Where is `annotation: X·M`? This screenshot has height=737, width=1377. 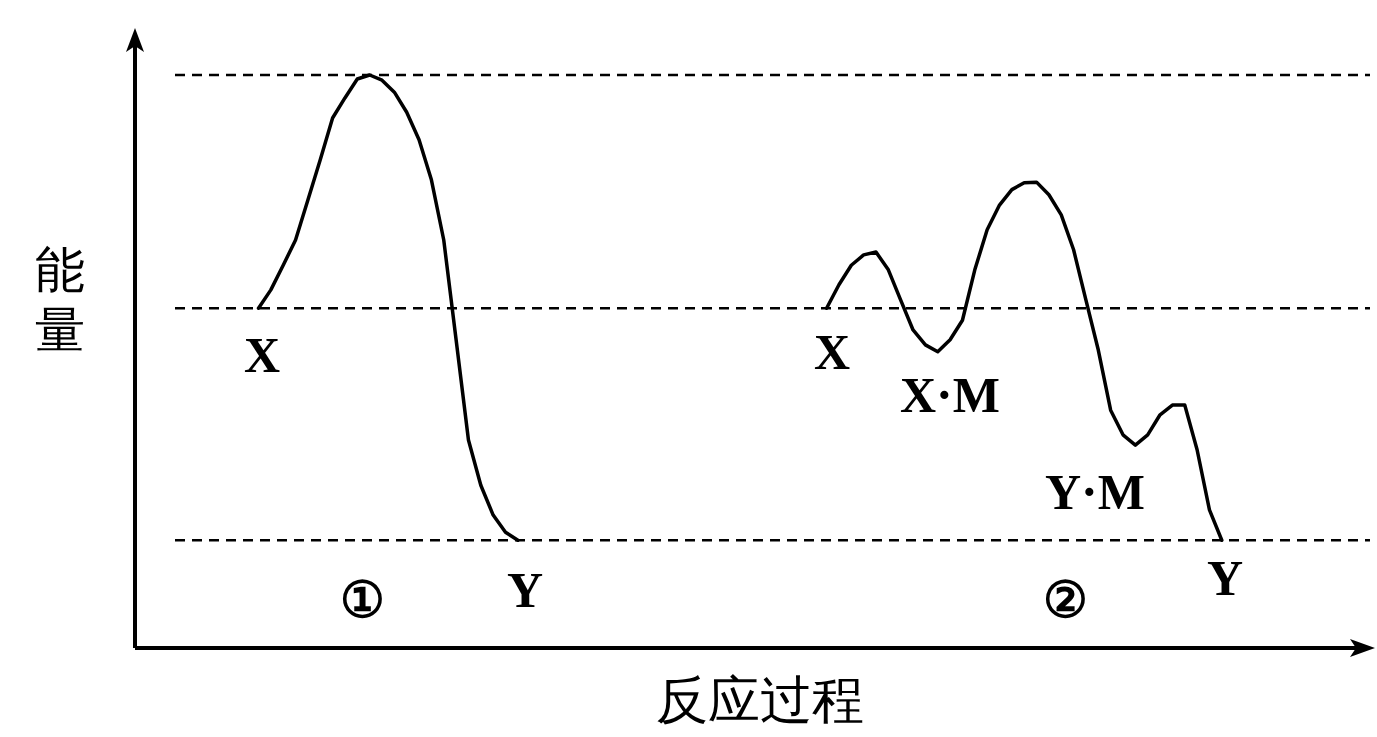
annotation: X·M is located at coordinates (950, 395).